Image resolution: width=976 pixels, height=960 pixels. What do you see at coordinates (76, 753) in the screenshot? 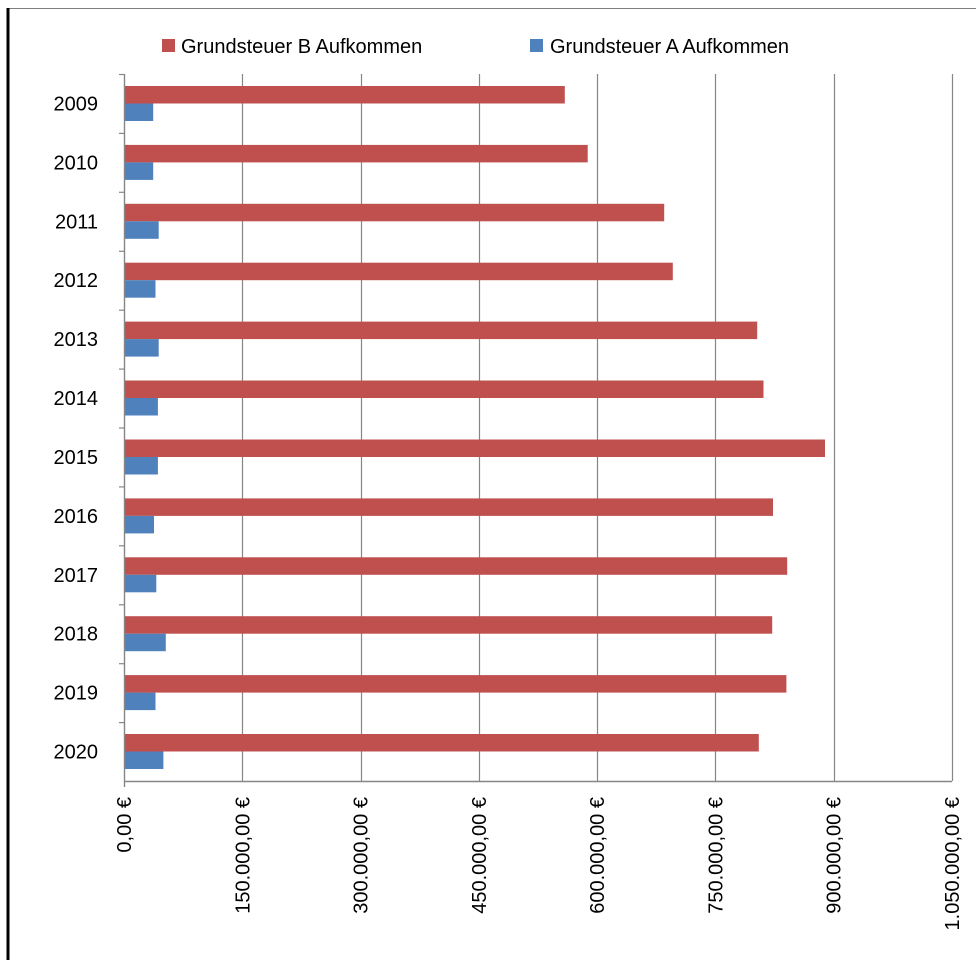
I see `category-label: 2020` at bounding box center [76, 753].